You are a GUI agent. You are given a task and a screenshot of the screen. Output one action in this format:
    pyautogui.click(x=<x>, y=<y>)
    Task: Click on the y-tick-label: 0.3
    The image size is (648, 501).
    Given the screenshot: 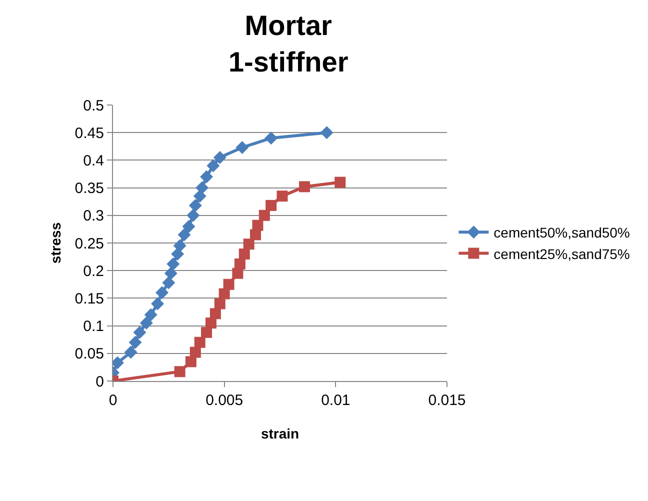 What is the action you would take?
    pyautogui.click(x=93, y=216)
    